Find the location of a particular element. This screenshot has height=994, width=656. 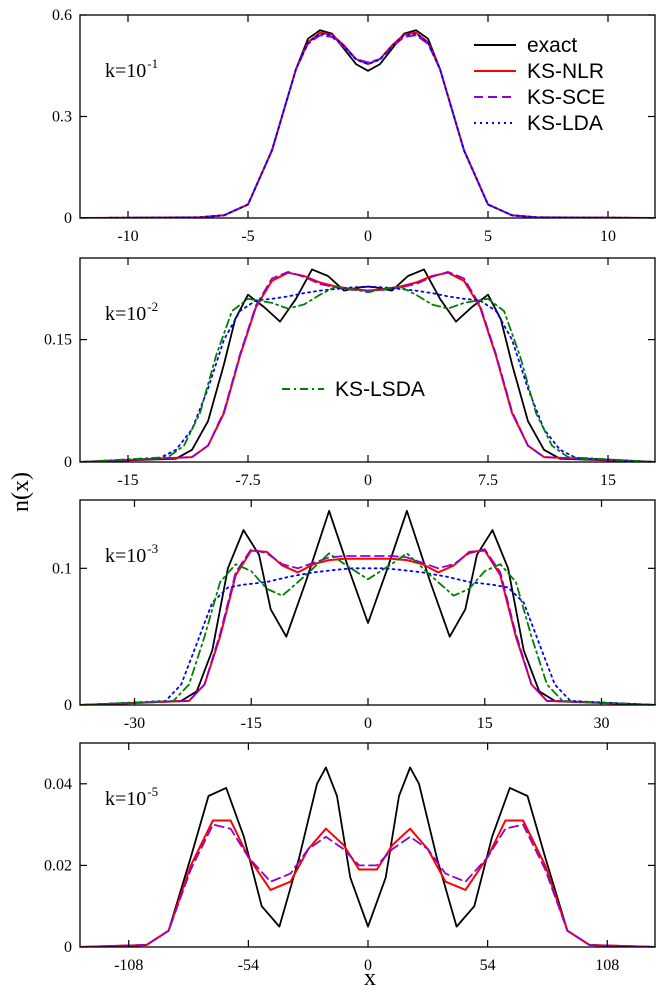

x-tick-label: -54 is located at coordinates (248, 965).